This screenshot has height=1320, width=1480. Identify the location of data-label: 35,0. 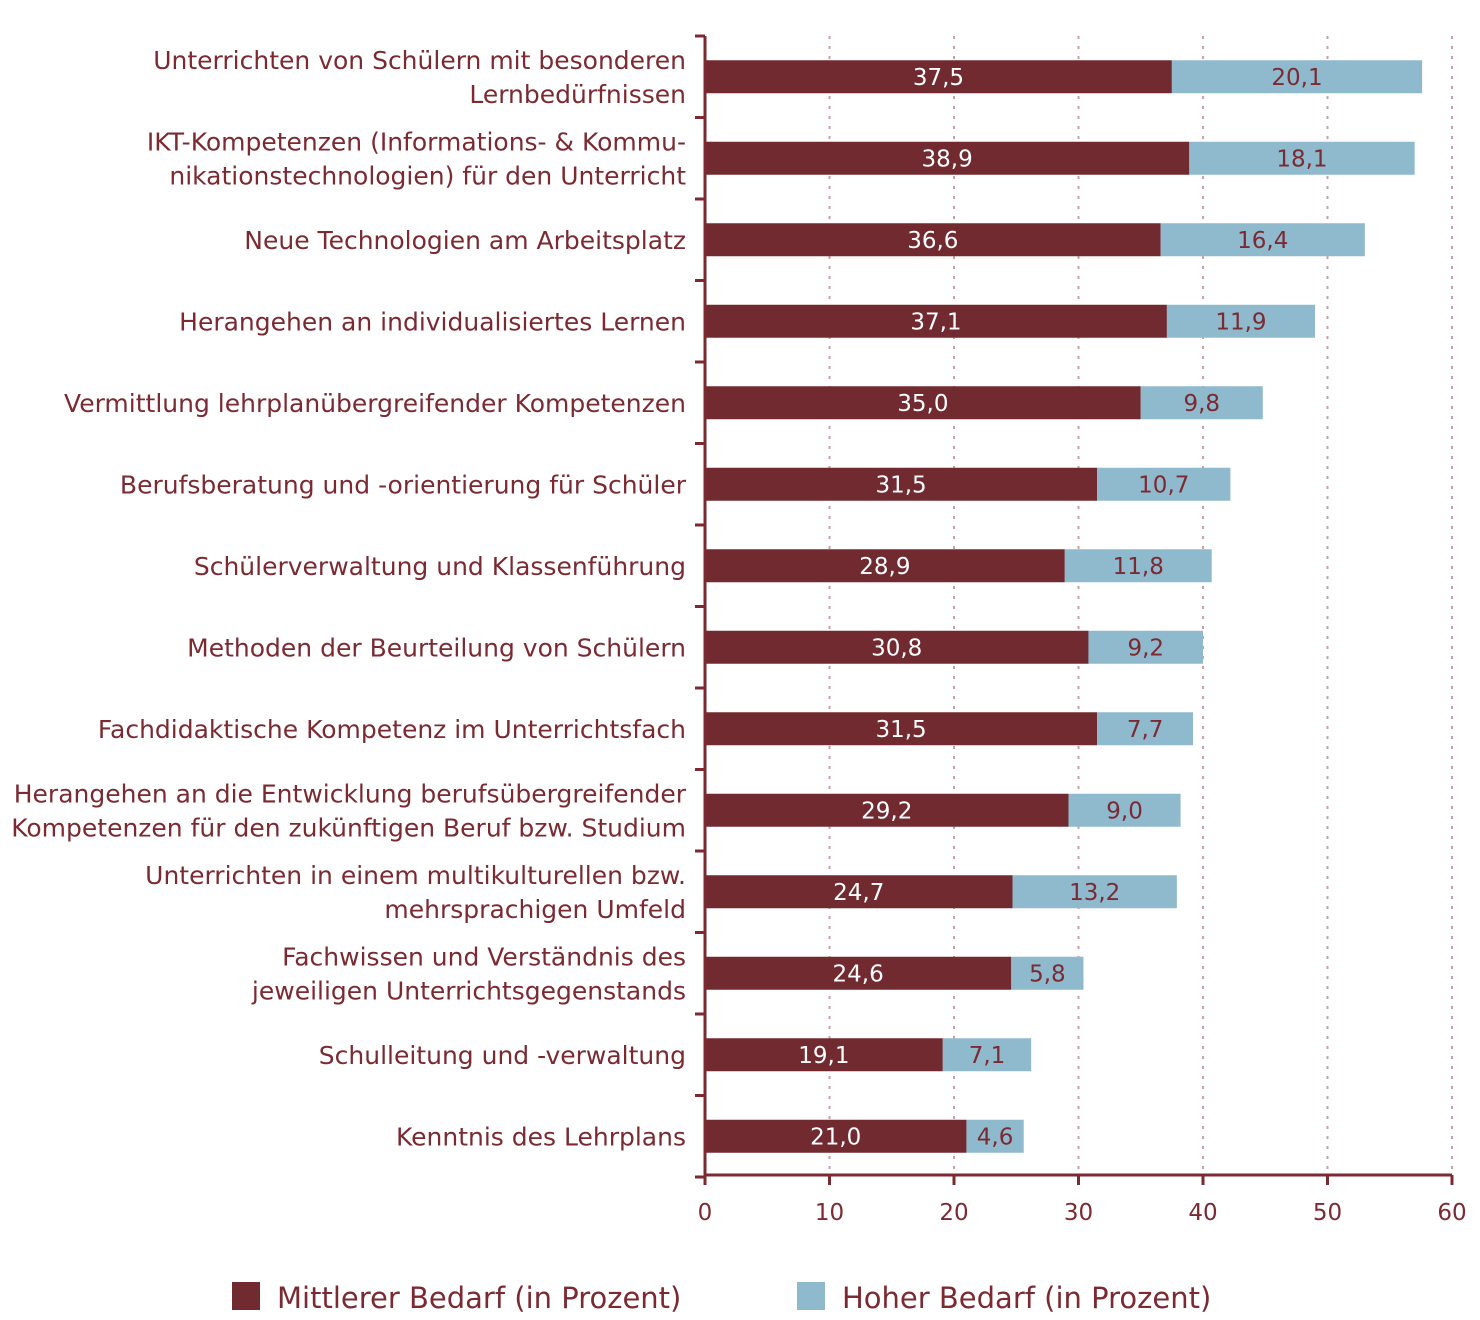
(922, 404).